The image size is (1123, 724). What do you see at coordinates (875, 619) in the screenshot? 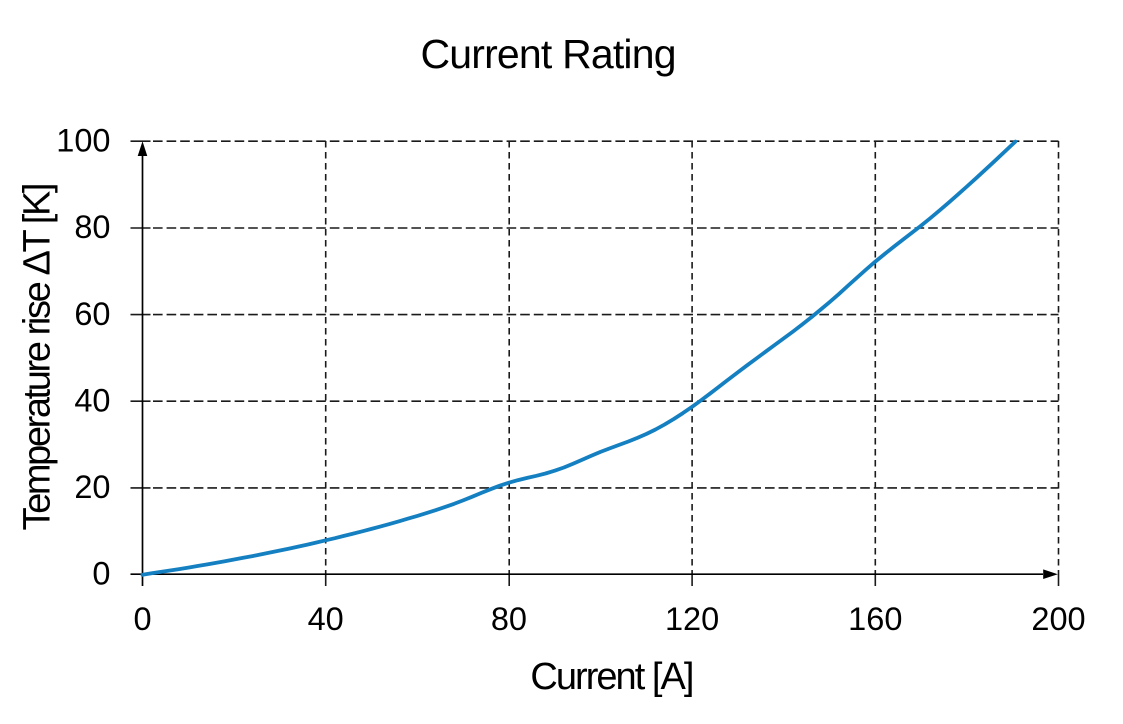
I see `svg-text: 160` at bounding box center [875, 619].